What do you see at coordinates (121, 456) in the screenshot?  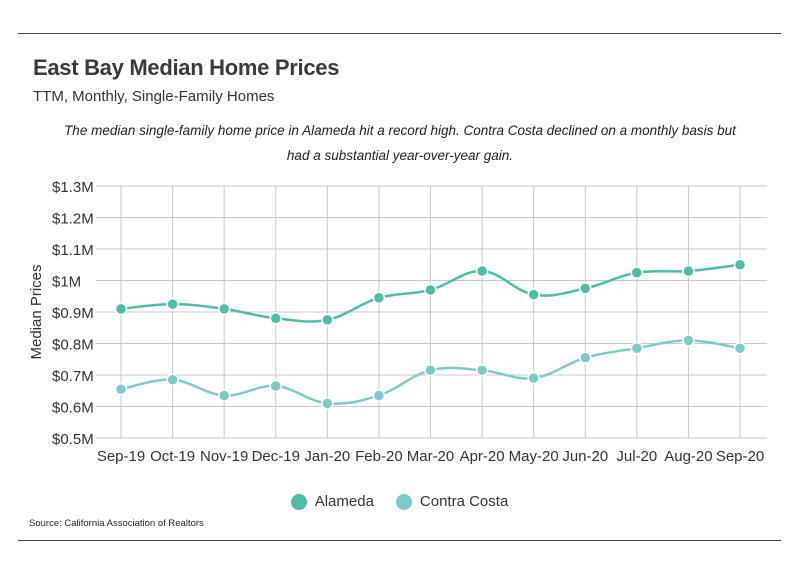 I see `x-tick-label: Sep-19` at bounding box center [121, 456].